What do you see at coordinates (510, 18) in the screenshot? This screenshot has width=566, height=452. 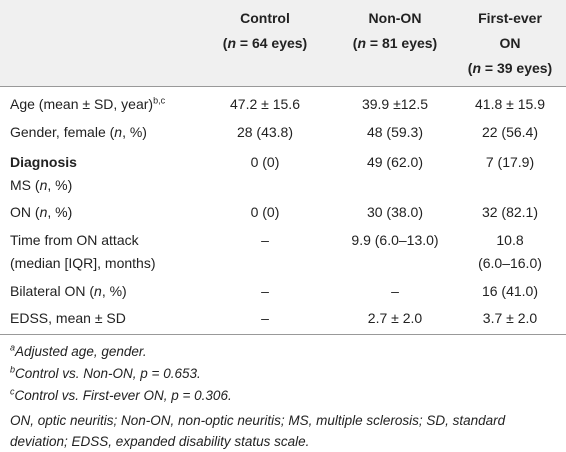 I see `column-title: First-ever` at bounding box center [510, 18].